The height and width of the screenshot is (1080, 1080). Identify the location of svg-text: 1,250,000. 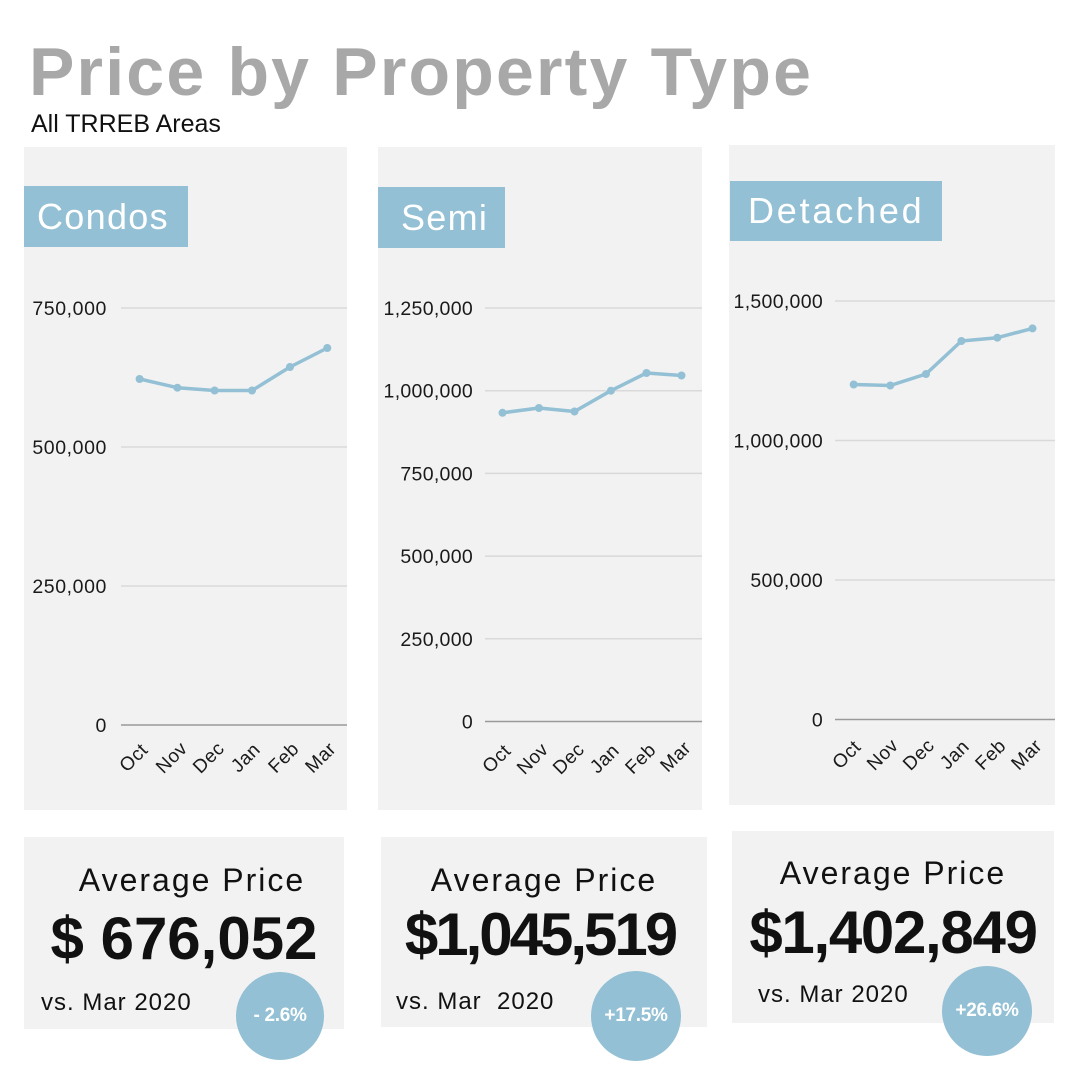
(428, 309).